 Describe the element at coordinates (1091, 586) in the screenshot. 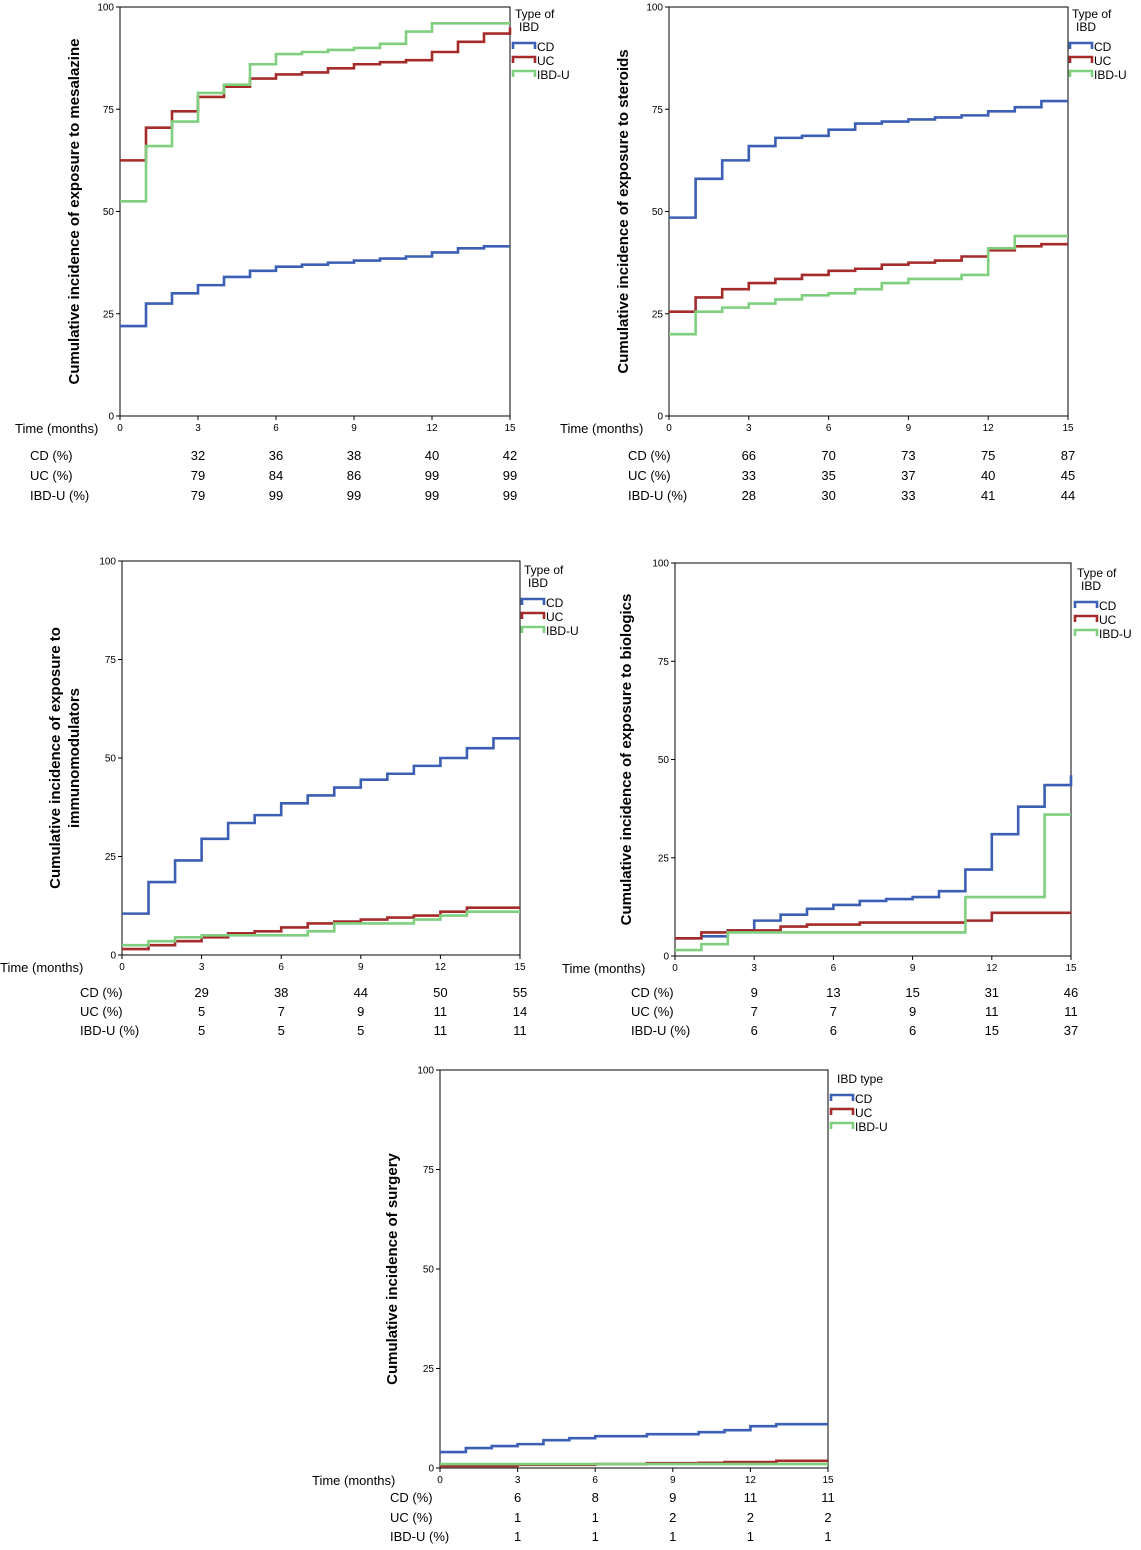

I see `legend-title: IBD` at that location.